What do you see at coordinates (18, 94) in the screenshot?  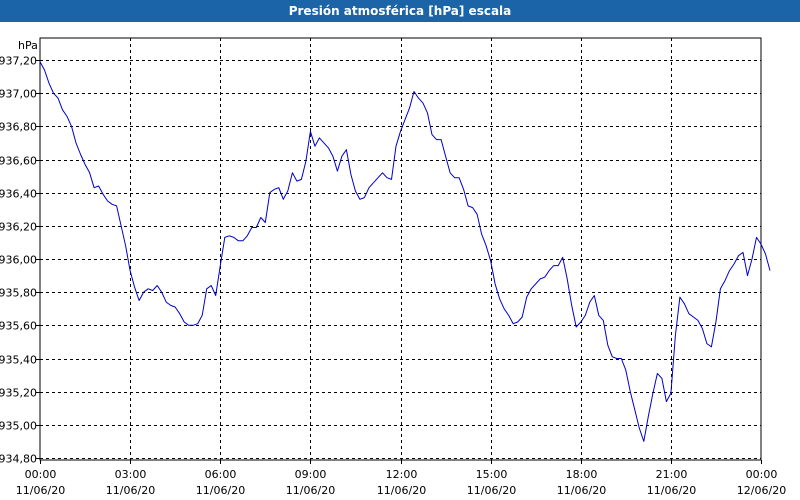 I see `y-tick-label: 937,00` at bounding box center [18, 94].